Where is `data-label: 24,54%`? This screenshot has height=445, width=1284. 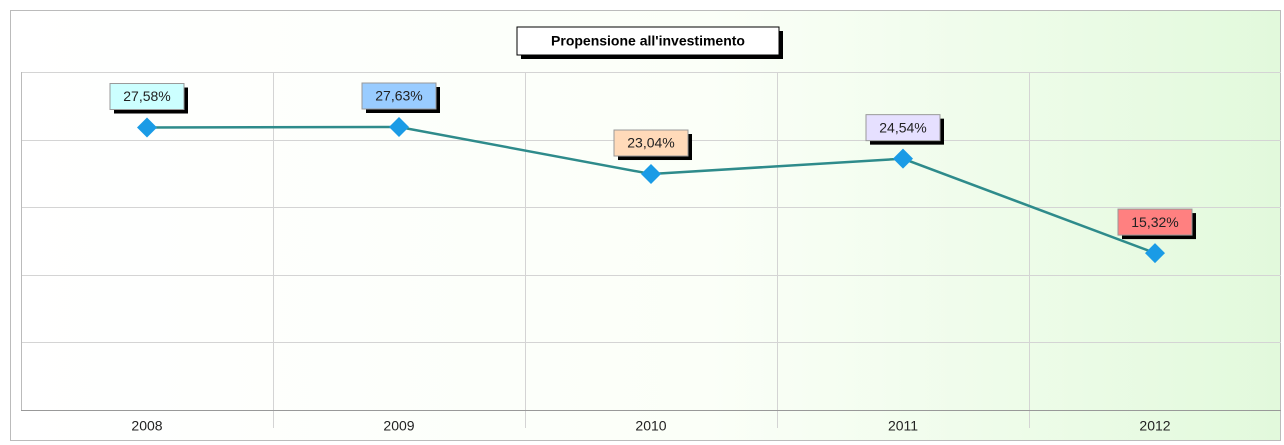 data-label: 24,54% is located at coordinates (902, 127).